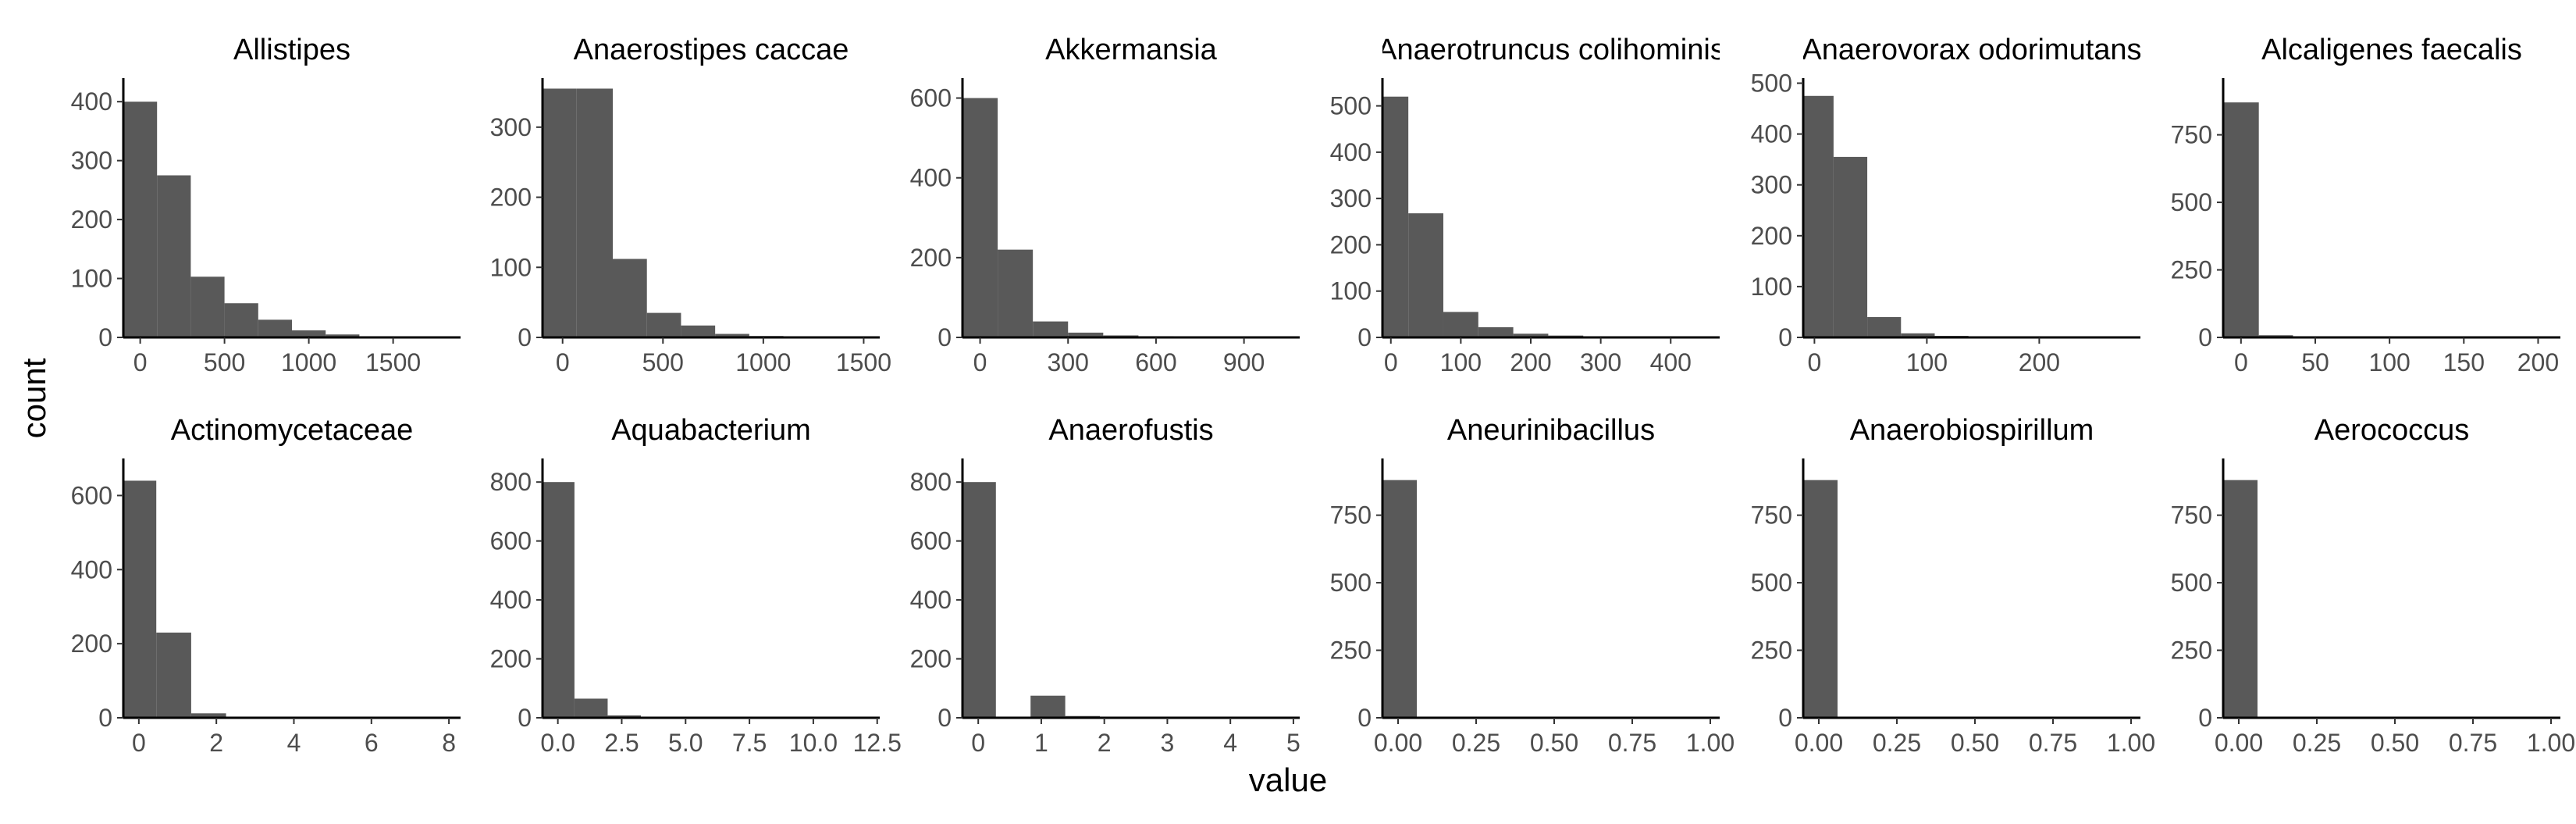 The width and height of the screenshot is (2576, 824). What do you see at coordinates (711, 50) in the screenshot?
I see `panel-title: Anaerostipes caccae` at bounding box center [711, 50].